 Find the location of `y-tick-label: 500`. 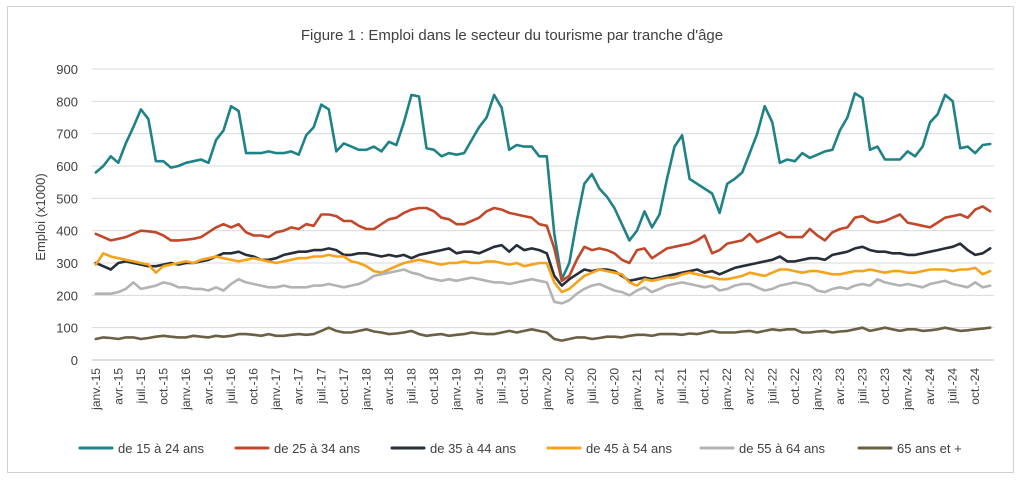

y-tick-label: 500 is located at coordinates (67, 198).